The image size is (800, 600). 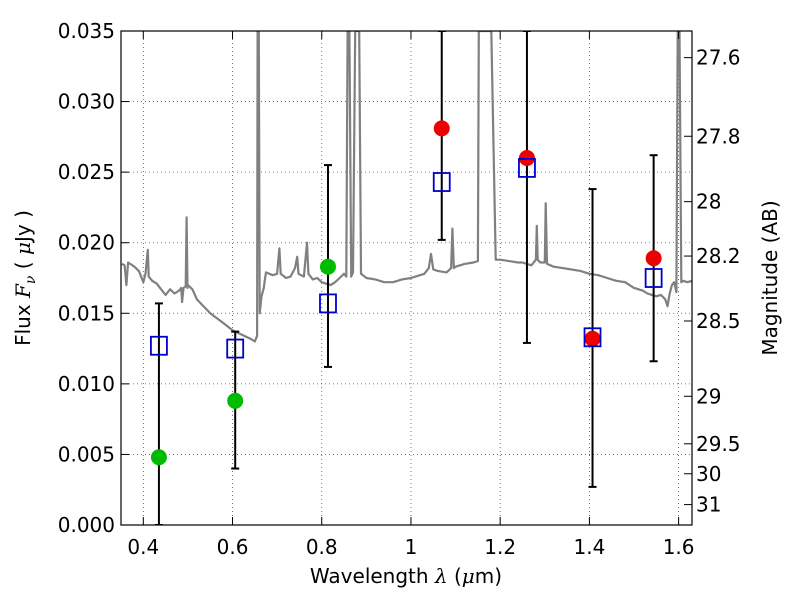 What do you see at coordinates (86, 31) in the screenshot?
I see `y-tick-label: 0.035` at bounding box center [86, 31].